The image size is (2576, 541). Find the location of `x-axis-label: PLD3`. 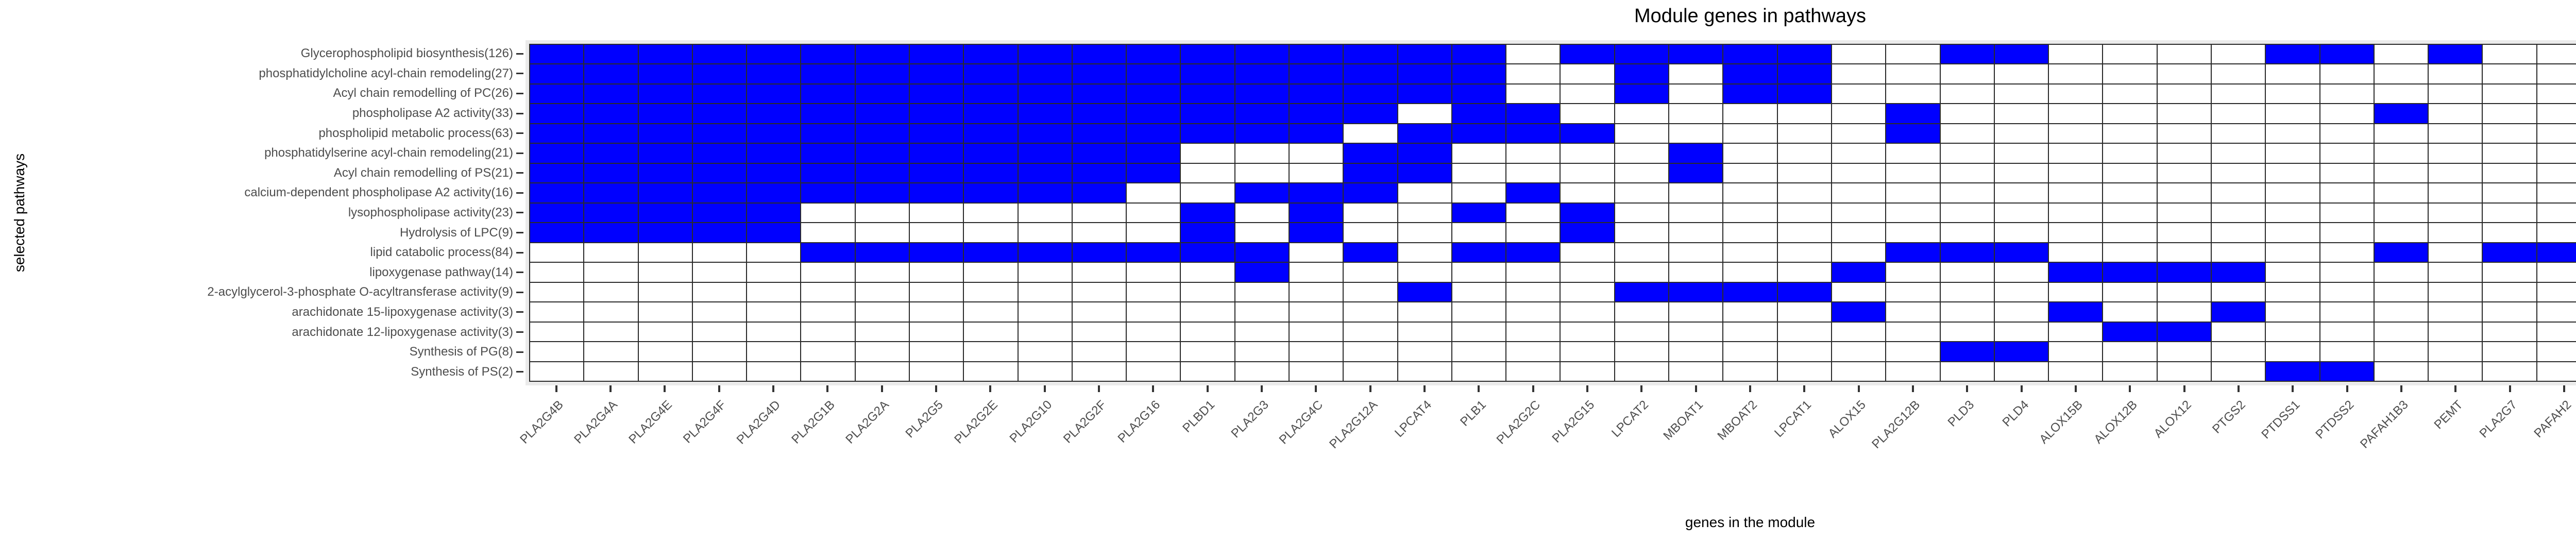

x-axis-label: PLD3 is located at coordinates (1961, 414).